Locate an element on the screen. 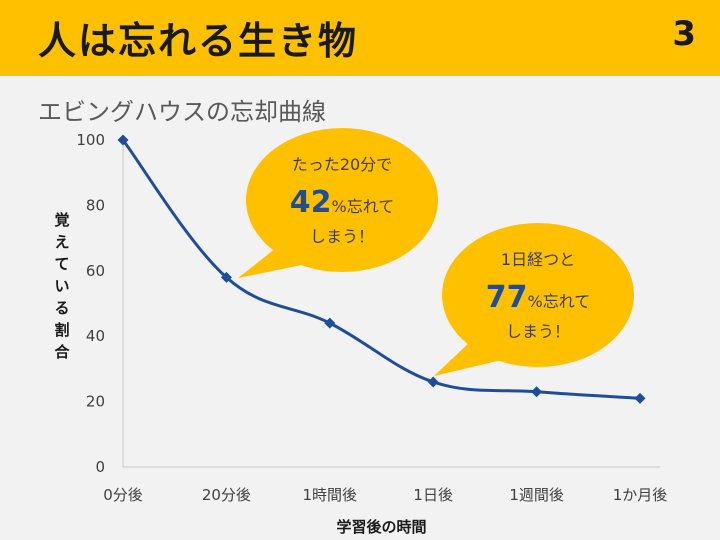 This screenshot has width=720, height=540. chart-title: エビングハウスの忘却曲線 is located at coordinates (182, 112).